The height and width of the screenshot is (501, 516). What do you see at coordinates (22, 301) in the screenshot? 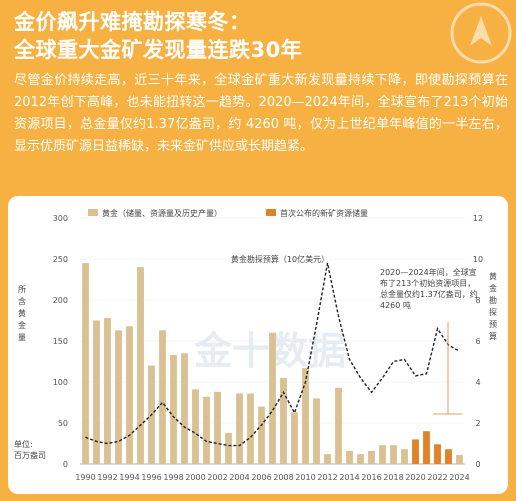
I see `left-axis-label-char: 含` at bounding box center [22, 301].